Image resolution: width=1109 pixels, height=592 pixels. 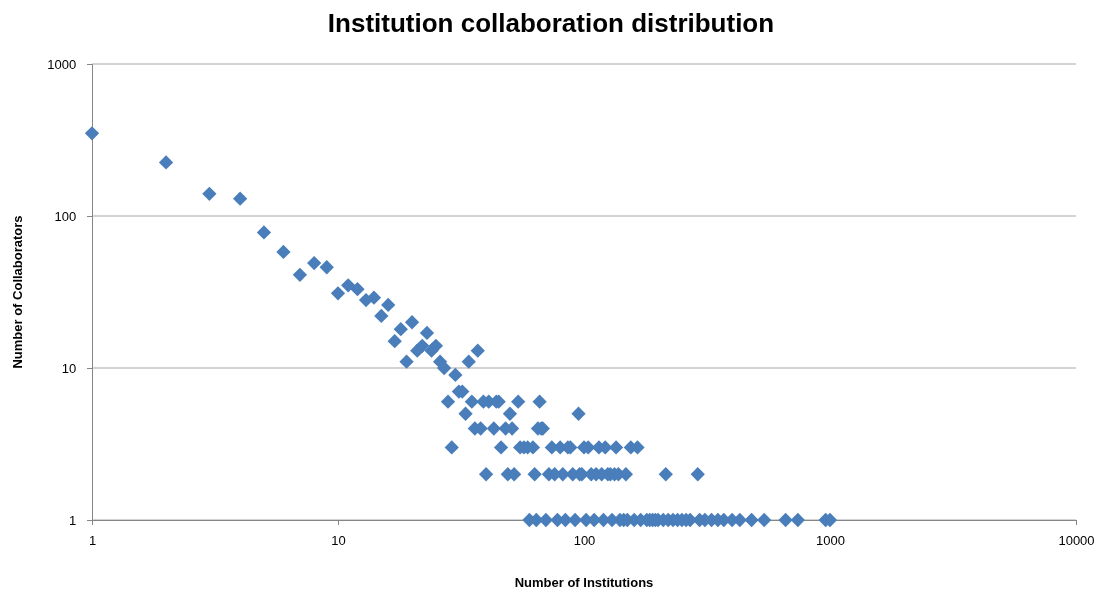 I want to click on chart-title: Institution collaboration distribution, so click(x=551, y=23).